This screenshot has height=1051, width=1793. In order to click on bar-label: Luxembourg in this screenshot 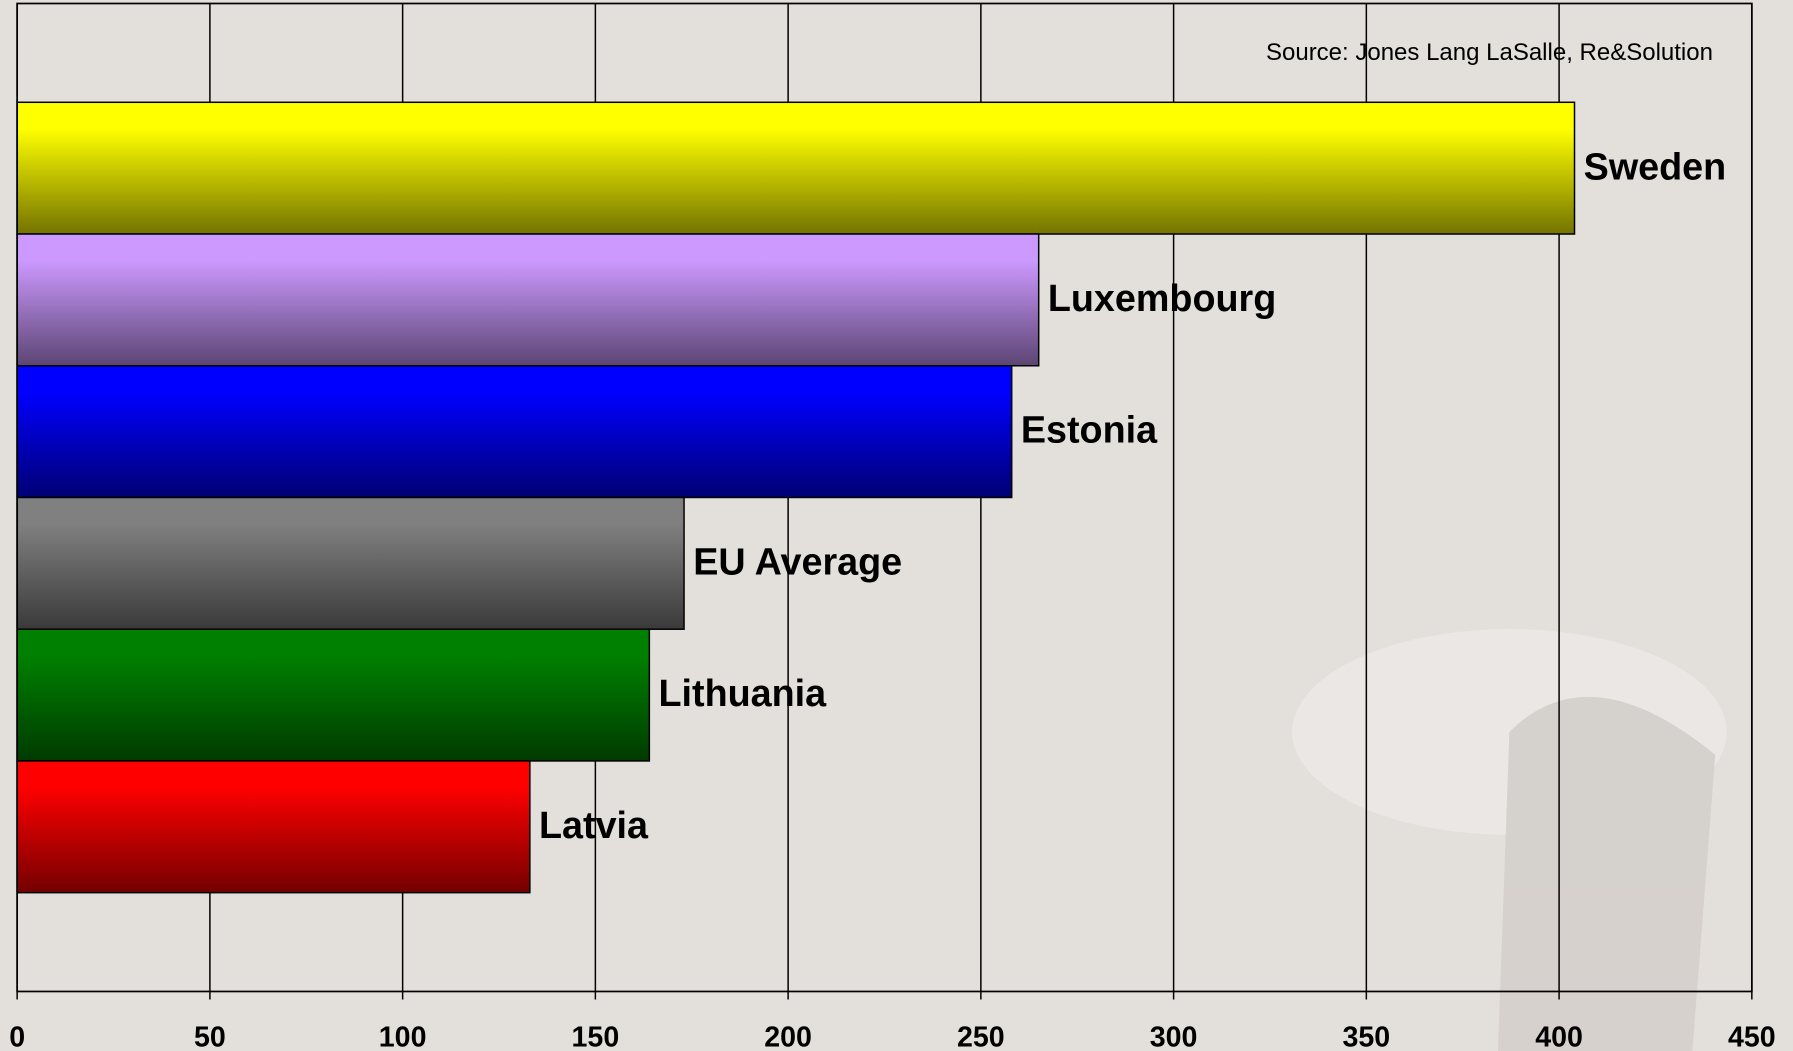, I will do `click(1162, 298)`.